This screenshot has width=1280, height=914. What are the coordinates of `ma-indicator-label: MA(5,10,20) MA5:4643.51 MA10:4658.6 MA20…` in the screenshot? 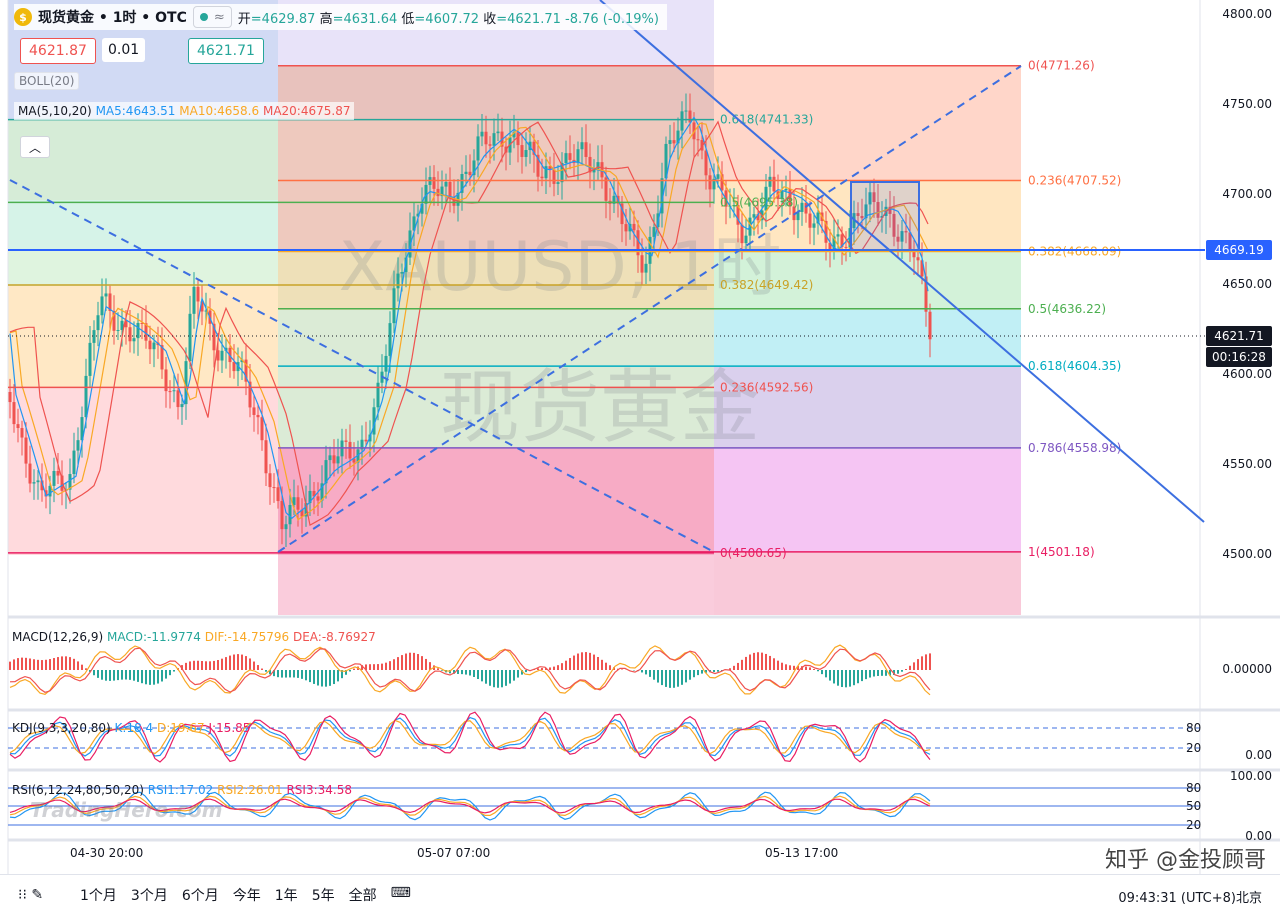 It's located at (184, 111).